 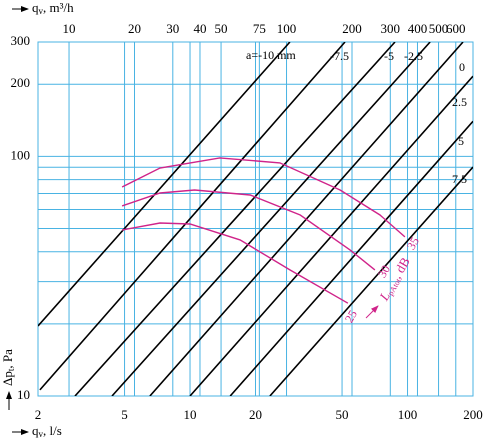 I want to click on a-line-label: -2.5, so click(x=413, y=56).